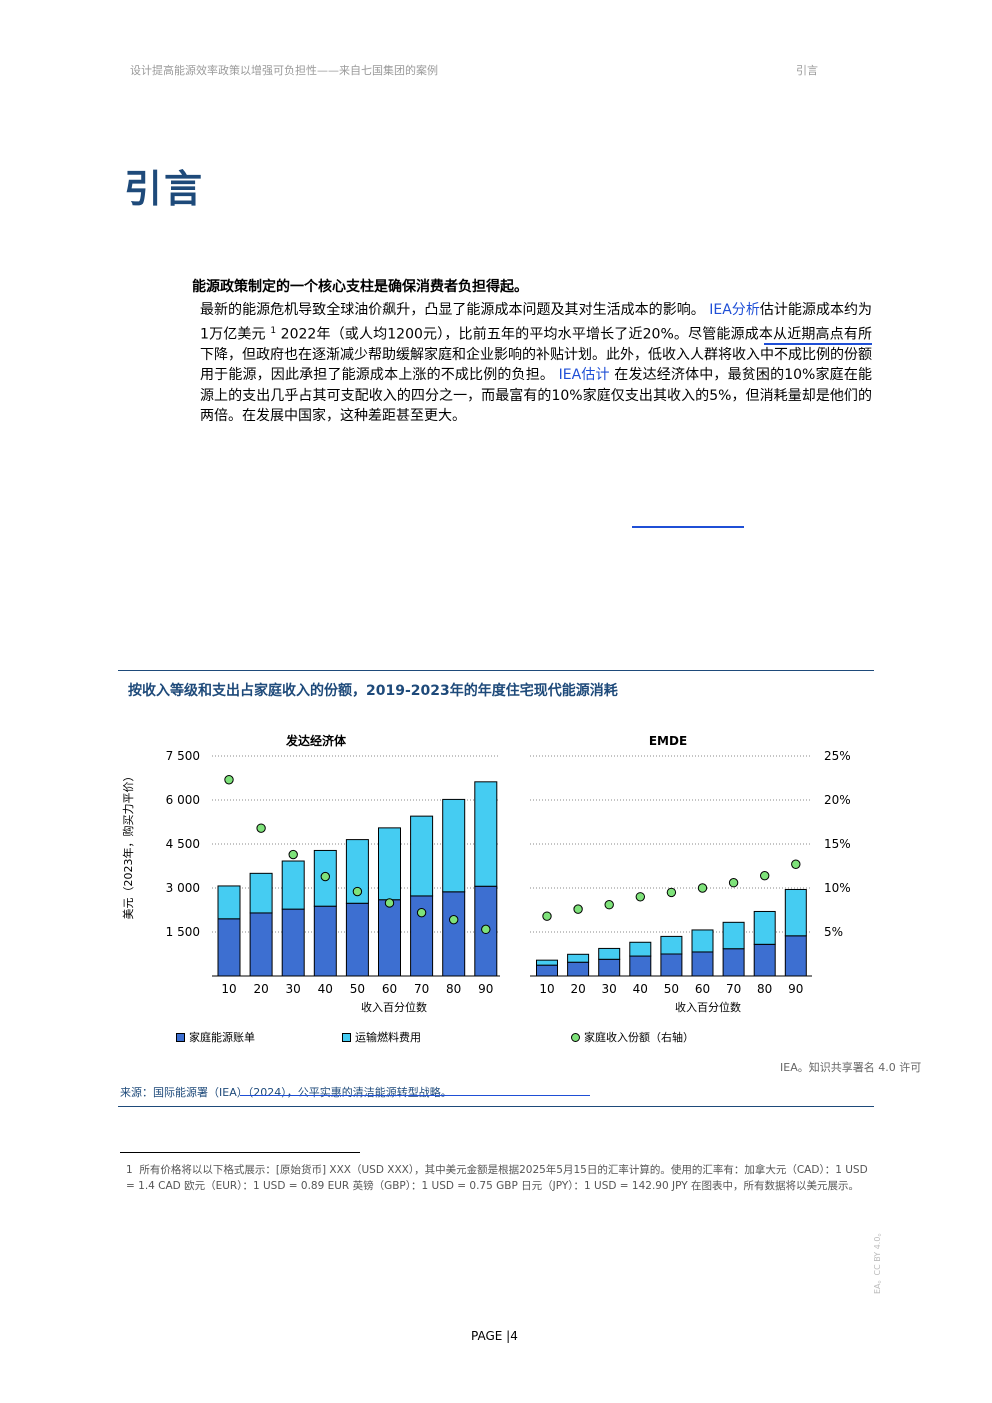  Describe the element at coordinates (360, 287) in the screenshot. I see `lead-sentence: 能源政策制定的一个核心支柱是确保消费者负担得起。` at that location.